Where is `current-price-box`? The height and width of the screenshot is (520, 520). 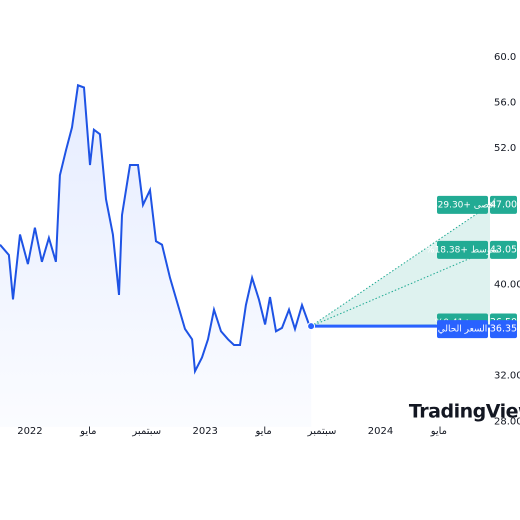
current-price-box is located at coordinates (503, 329).